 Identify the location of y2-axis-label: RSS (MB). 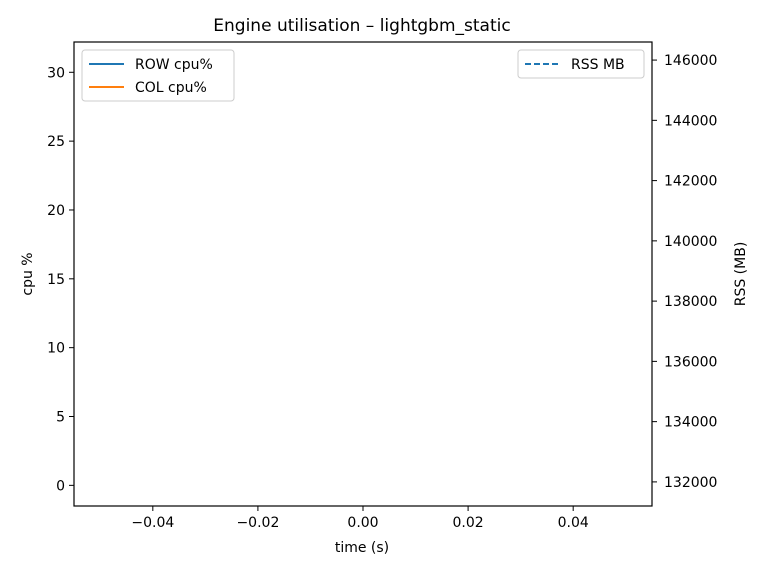
(741, 274).